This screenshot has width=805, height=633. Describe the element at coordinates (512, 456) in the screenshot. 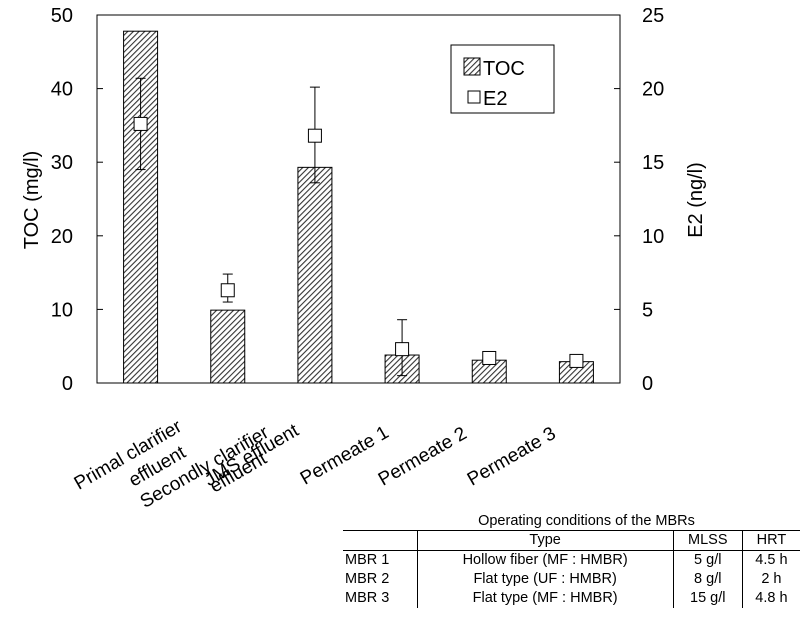

I see `x-category-label: Permeate 3` at that location.